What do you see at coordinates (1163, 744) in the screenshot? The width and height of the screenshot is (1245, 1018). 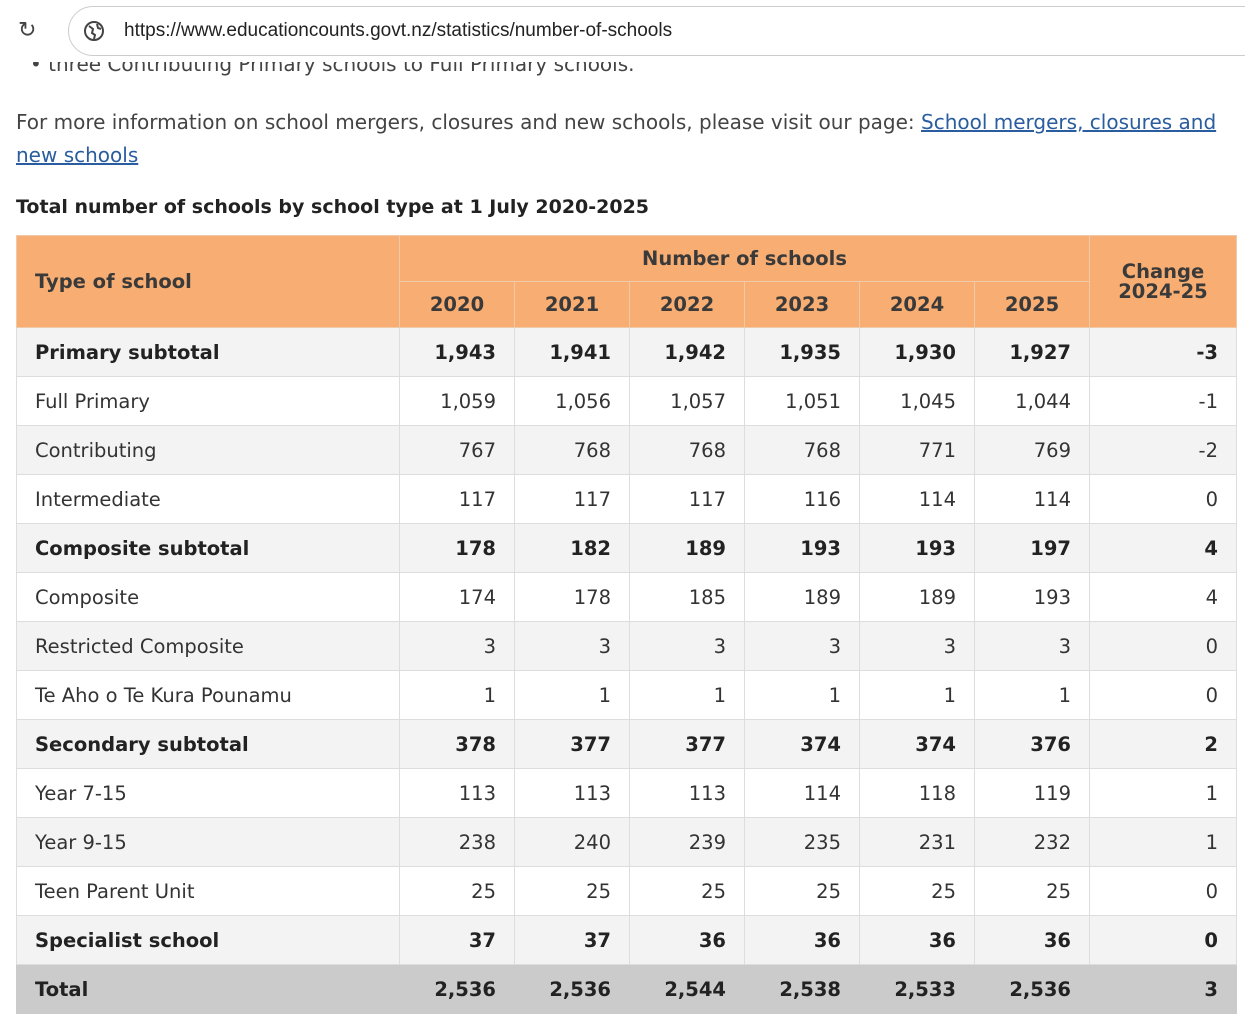 I see `change-cell: 2` at bounding box center [1163, 744].